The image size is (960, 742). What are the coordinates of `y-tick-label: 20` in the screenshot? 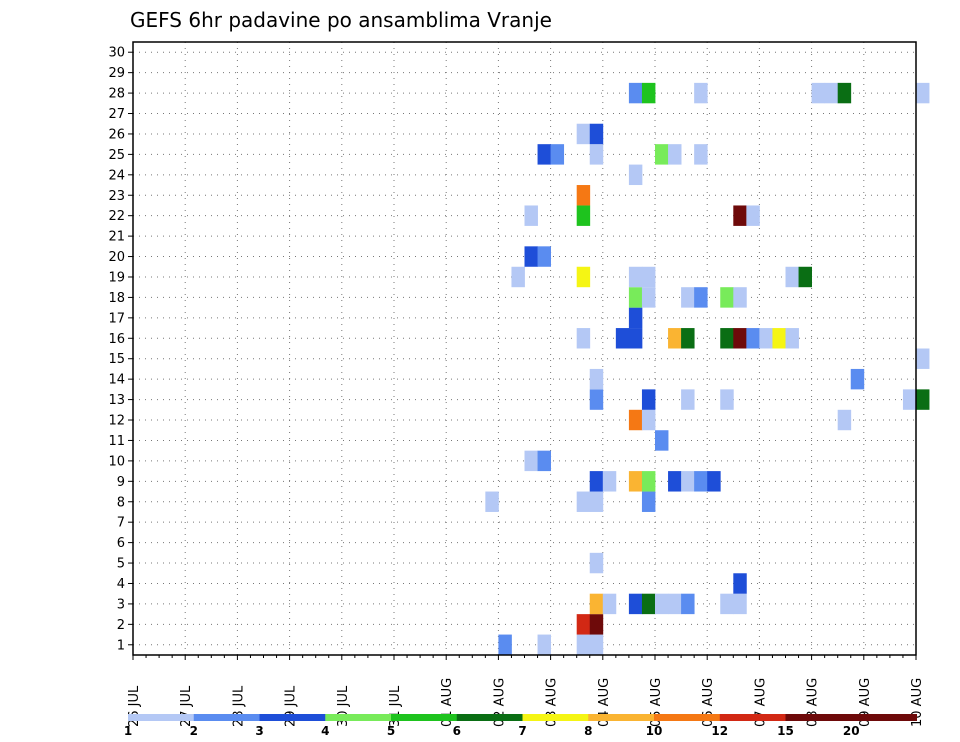 It's located at (116, 257).